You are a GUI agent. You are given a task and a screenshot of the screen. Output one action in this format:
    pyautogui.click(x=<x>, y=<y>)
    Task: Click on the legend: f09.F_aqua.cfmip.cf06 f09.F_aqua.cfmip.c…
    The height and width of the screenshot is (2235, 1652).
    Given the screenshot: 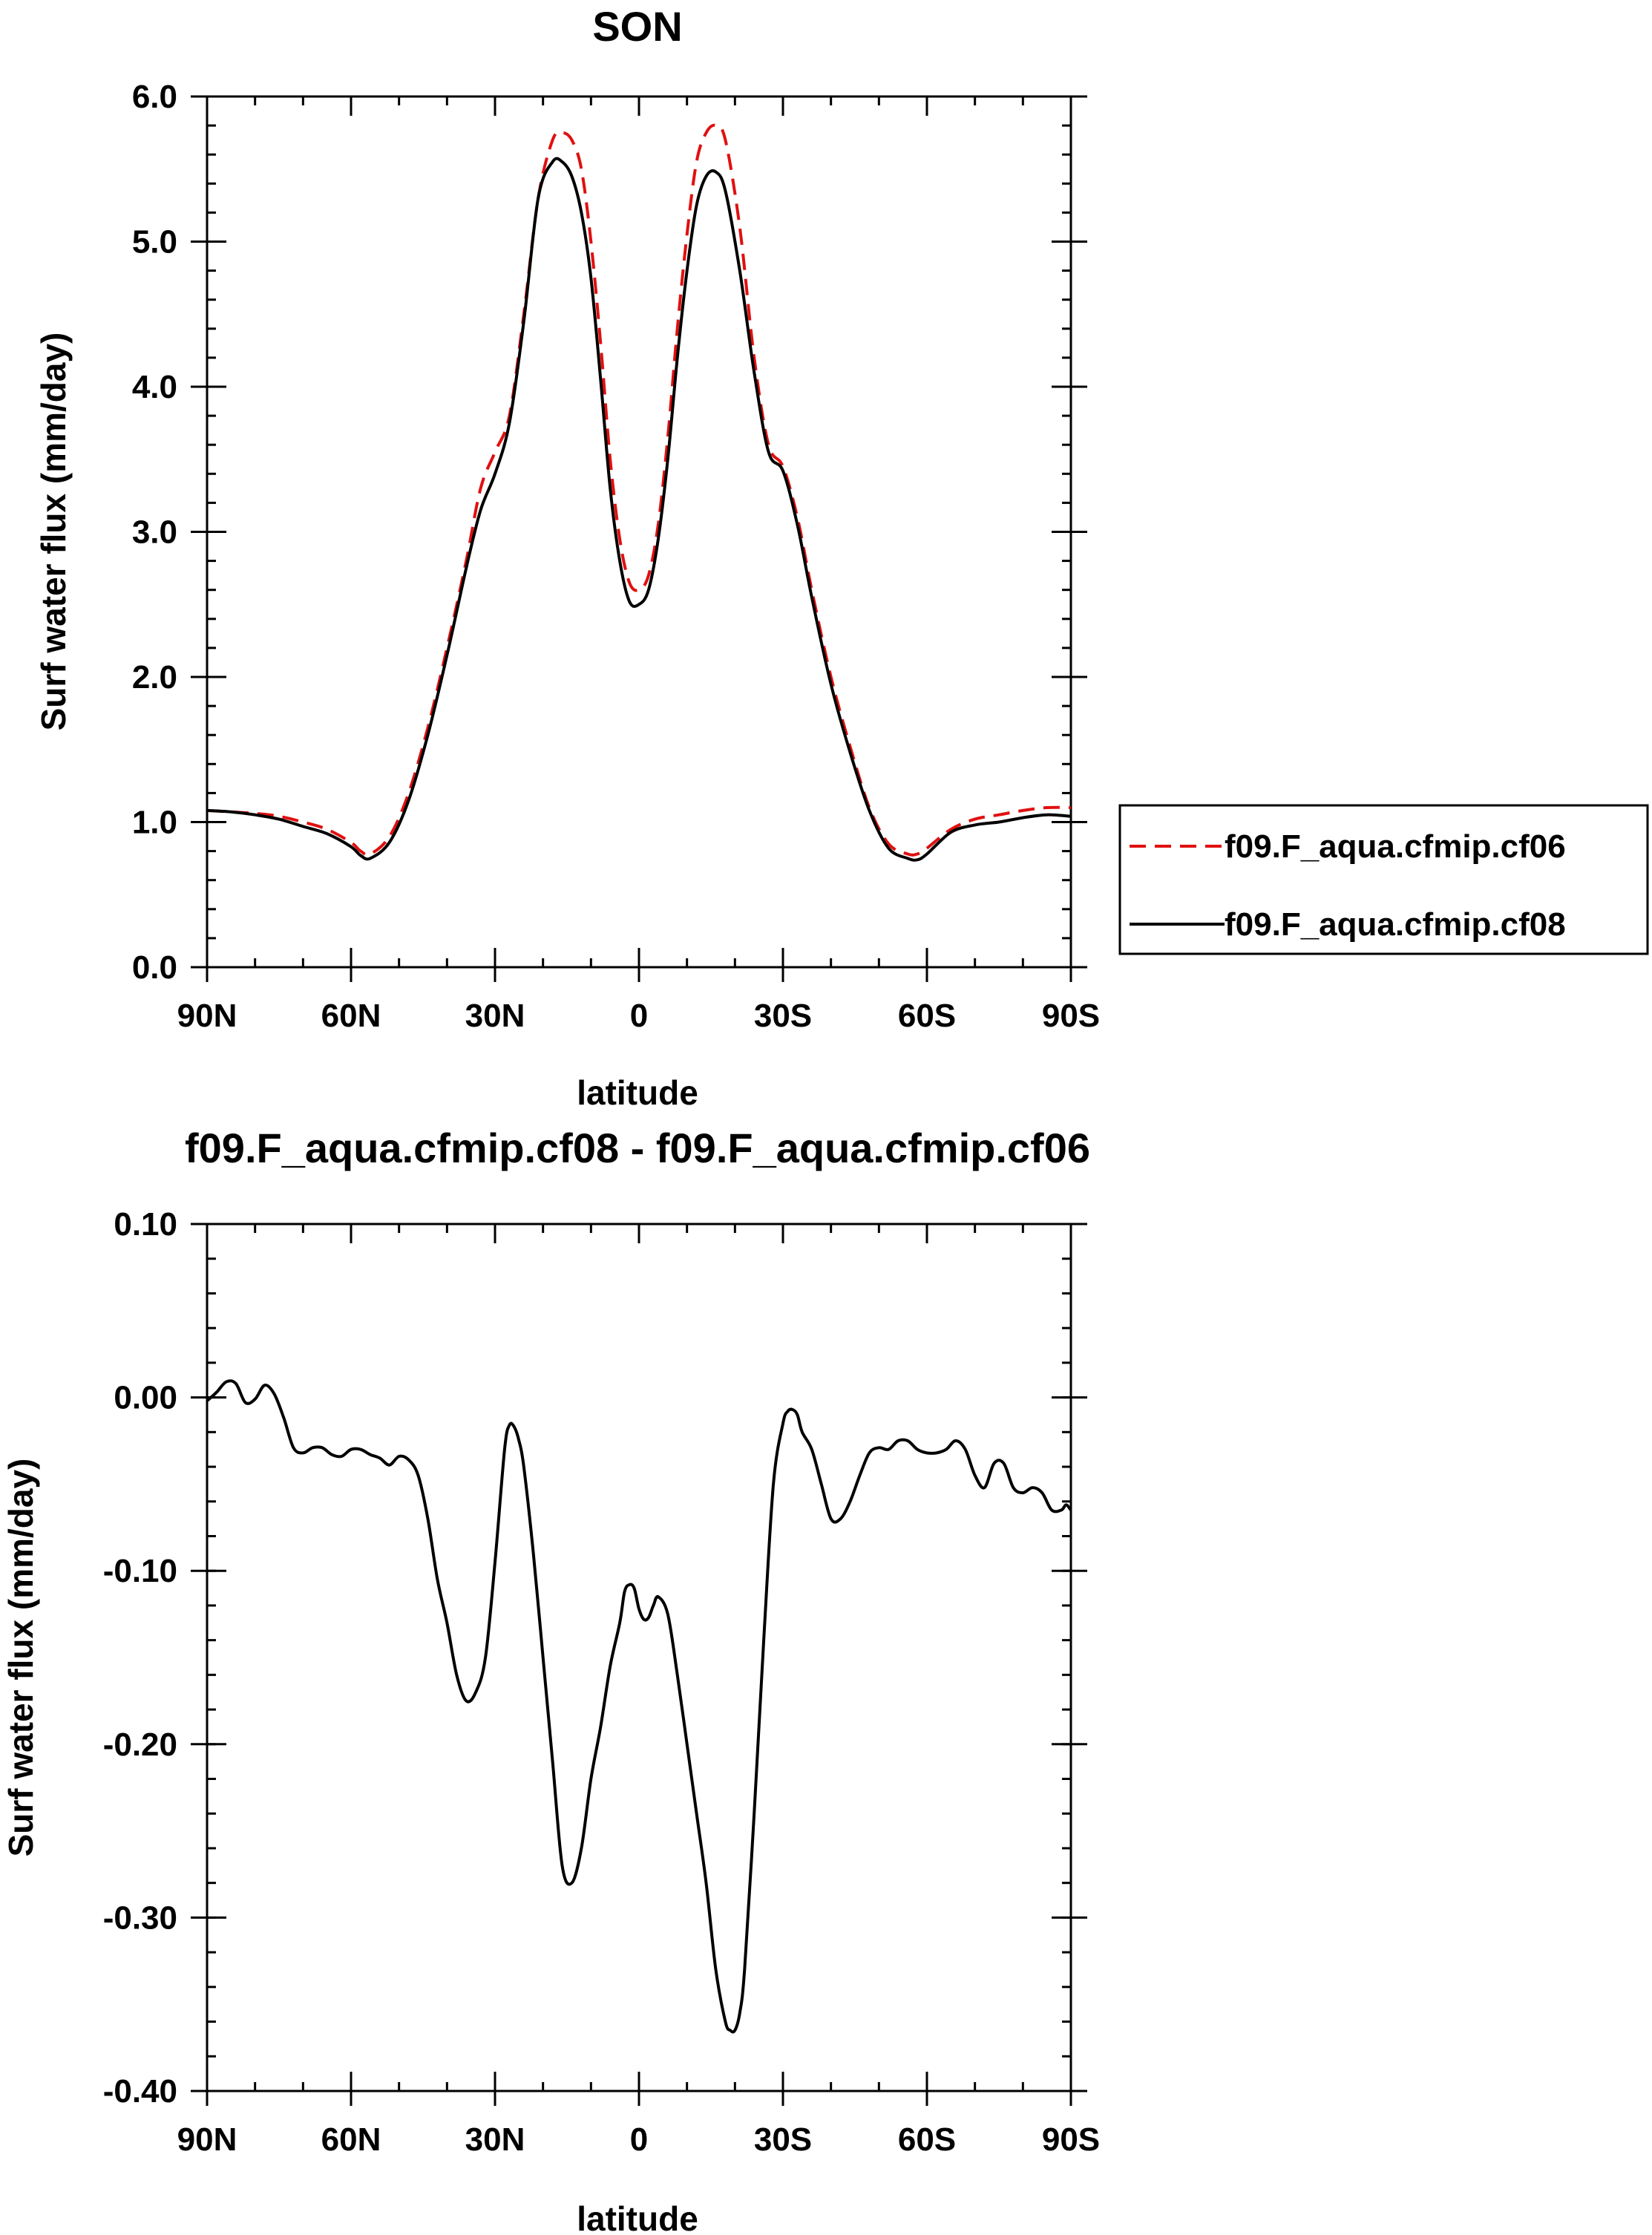 What is the action you would take?
    pyautogui.click(x=1383, y=880)
    